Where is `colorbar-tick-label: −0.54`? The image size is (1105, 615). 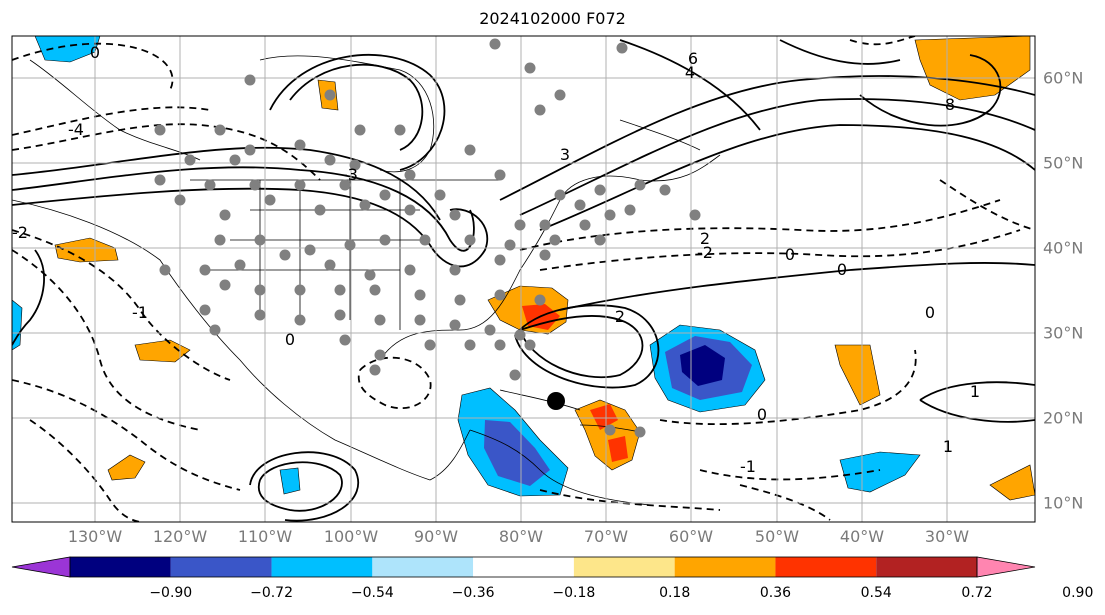
colorbar-tick-label: −0.54 is located at coordinates (372, 593).